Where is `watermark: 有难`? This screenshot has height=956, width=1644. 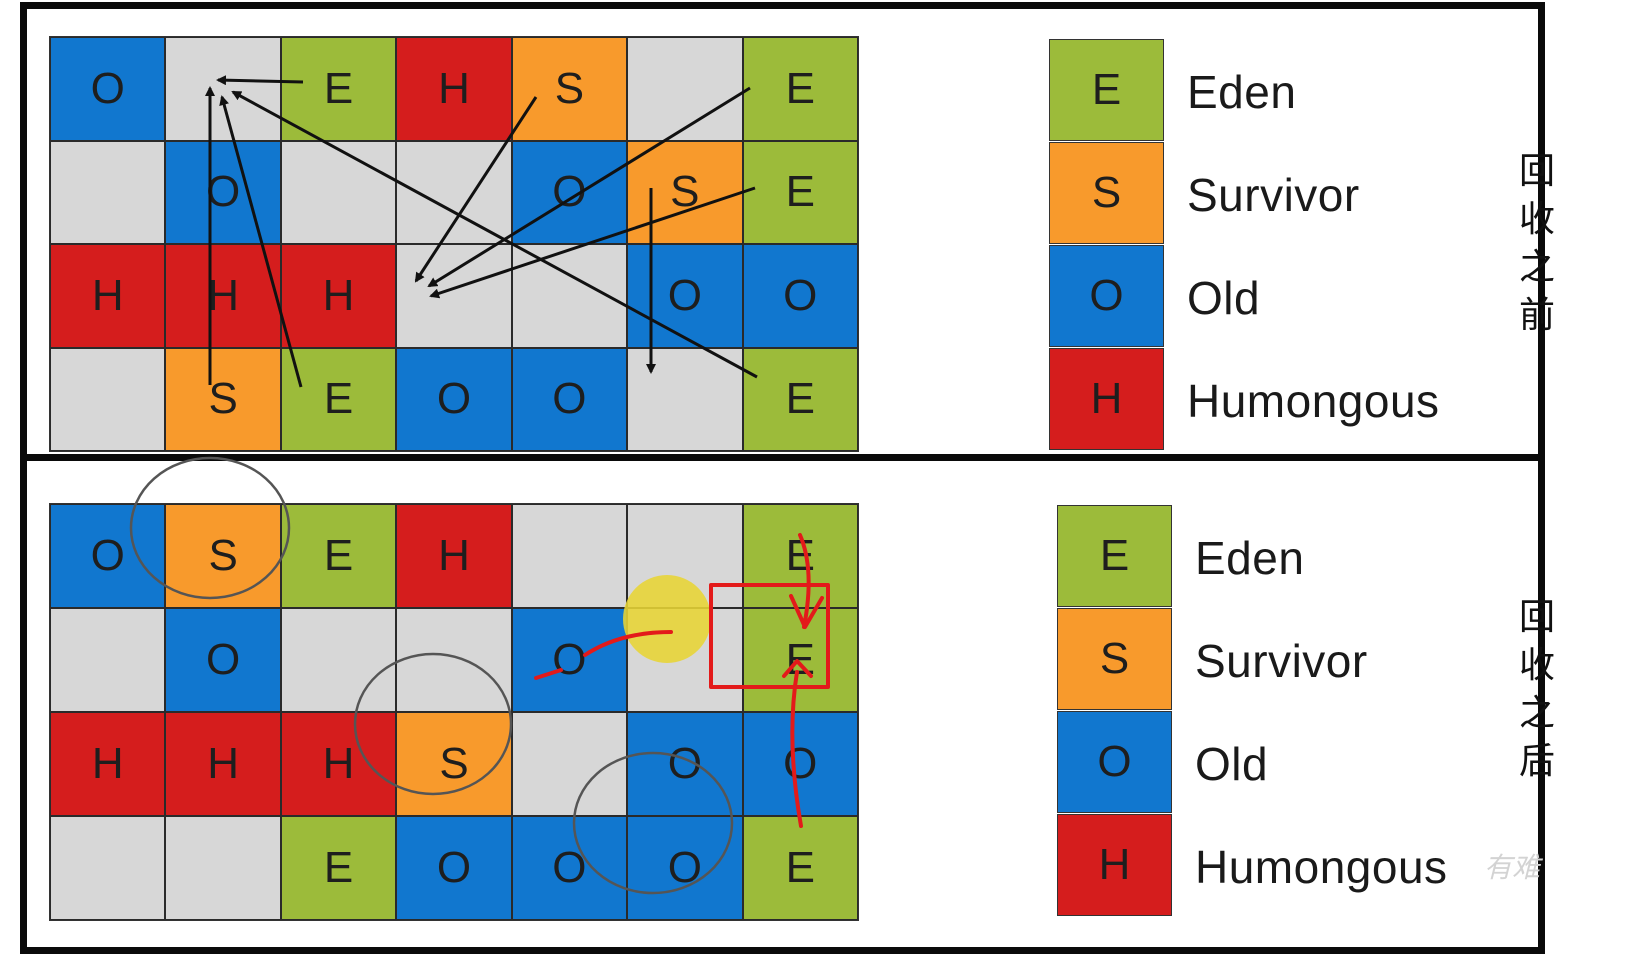
watermark: 有难 is located at coordinates (1512, 867).